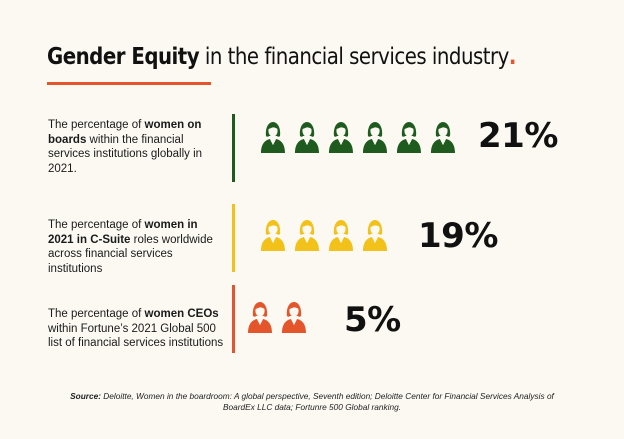  What do you see at coordinates (85, 396) in the screenshot?
I see `source-label: Source:` at bounding box center [85, 396].